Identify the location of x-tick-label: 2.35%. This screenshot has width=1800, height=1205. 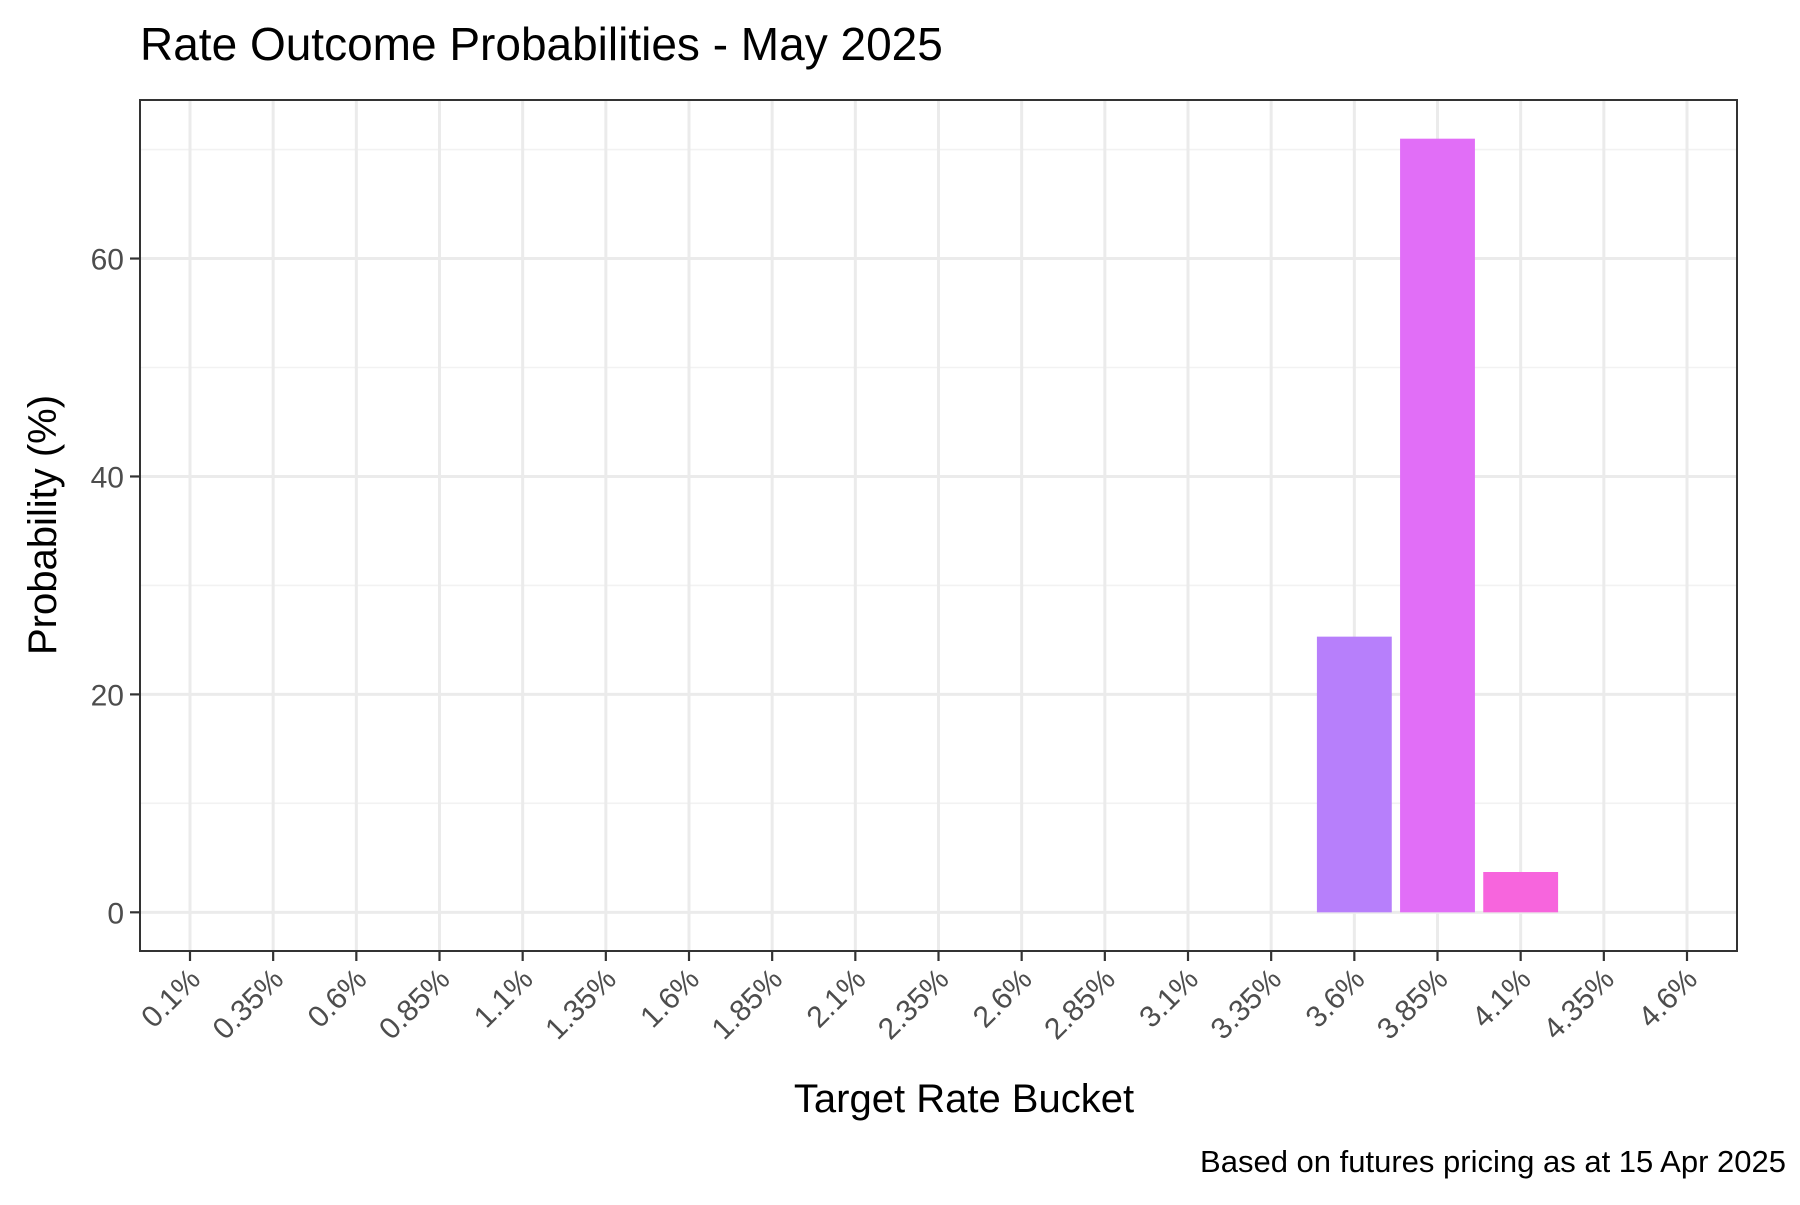
(913, 1004).